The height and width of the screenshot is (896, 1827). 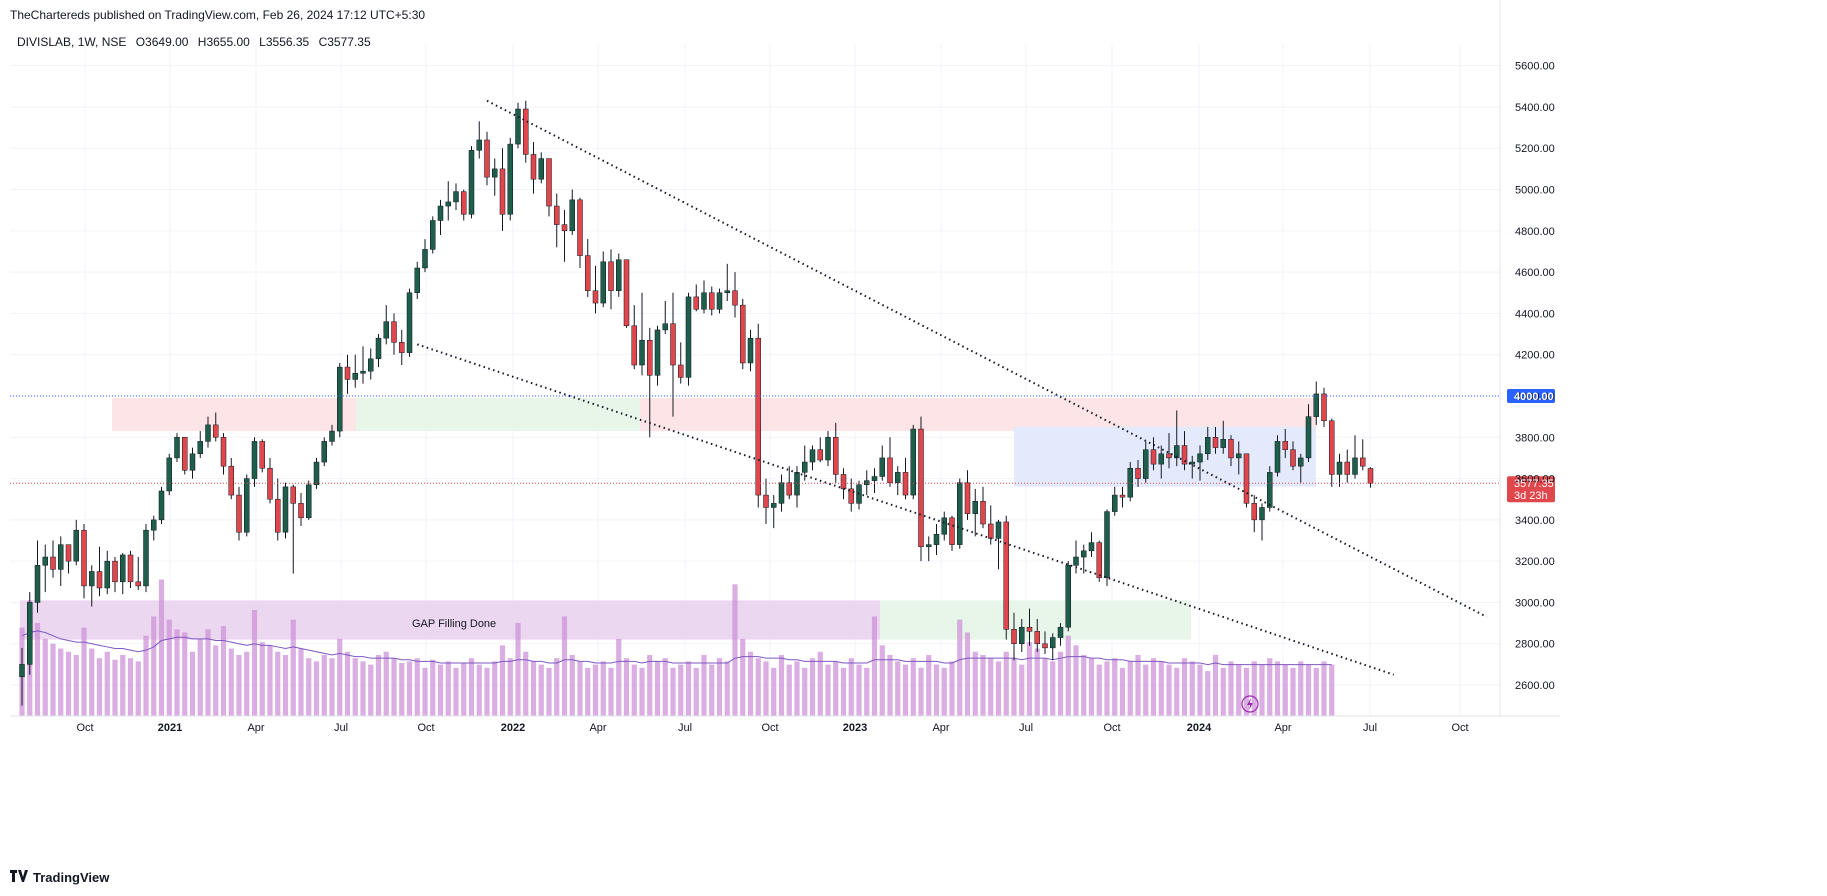 I want to click on price-tick-label: 5600.00, so click(x=1535, y=67).